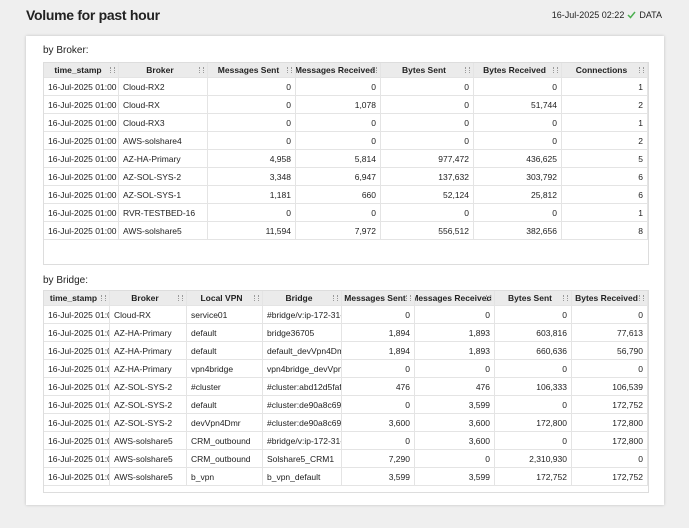 The width and height of the screenshot is (689, 528). Describe the element at coordinates (518, 176) in the screenshot. I see `table-cell: 303,792` at that location.